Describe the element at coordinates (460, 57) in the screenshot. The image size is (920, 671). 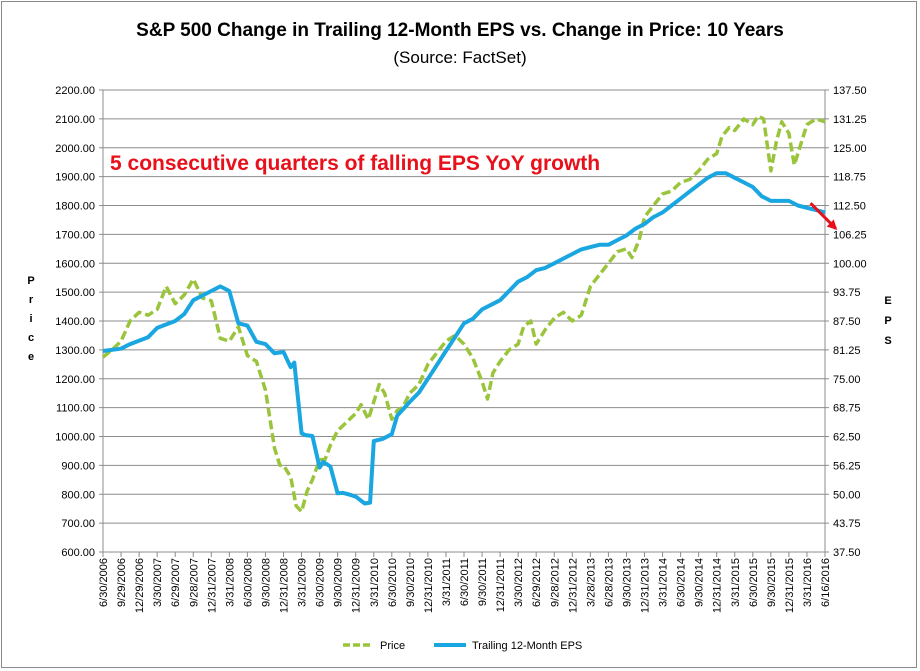
I see `chart-subtitle: (Source: FactSet)` at that location.